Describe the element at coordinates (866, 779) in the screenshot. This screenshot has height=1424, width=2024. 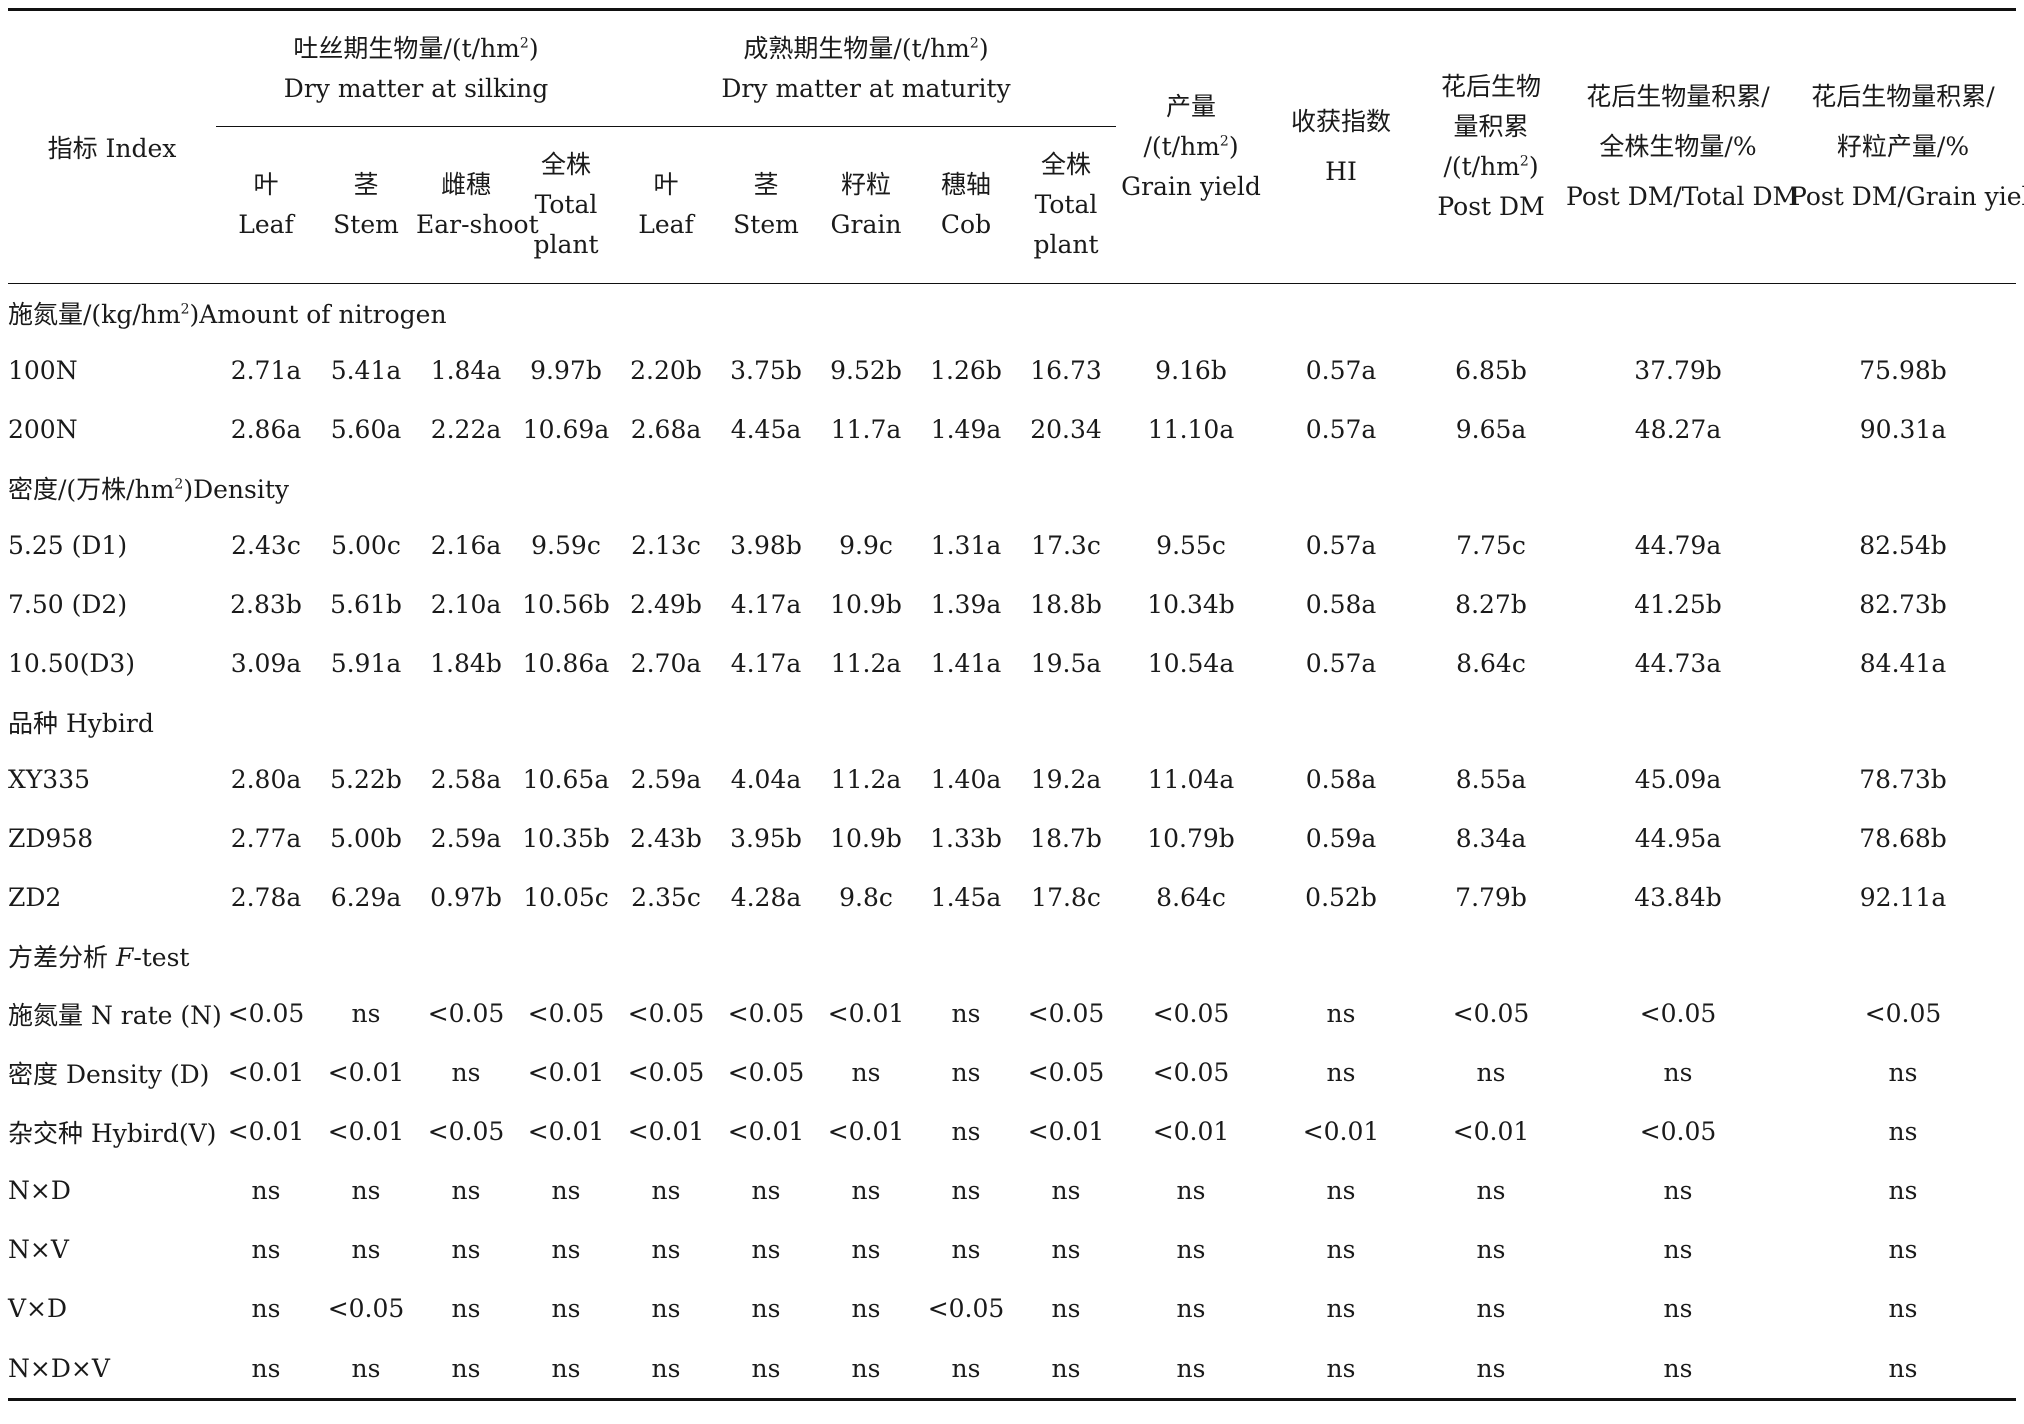
I see `table-cell: 11.2a` at that location.